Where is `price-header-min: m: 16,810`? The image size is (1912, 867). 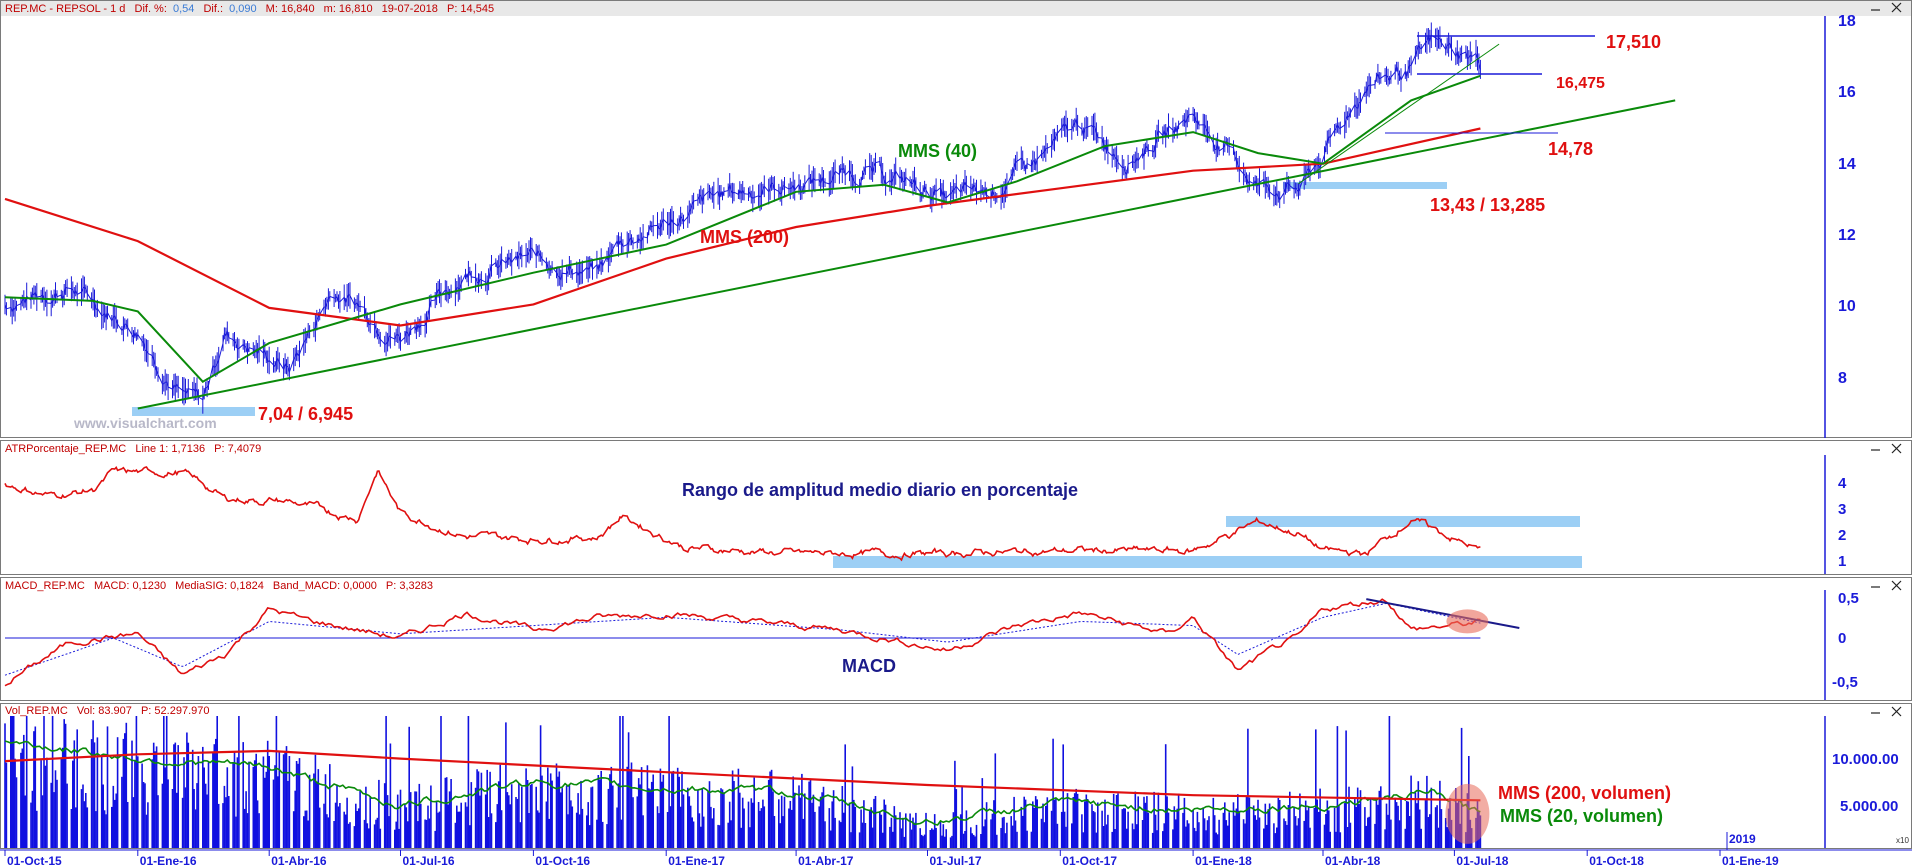 price-header-min: m: 16,810 is located at coordinates (348, 9).